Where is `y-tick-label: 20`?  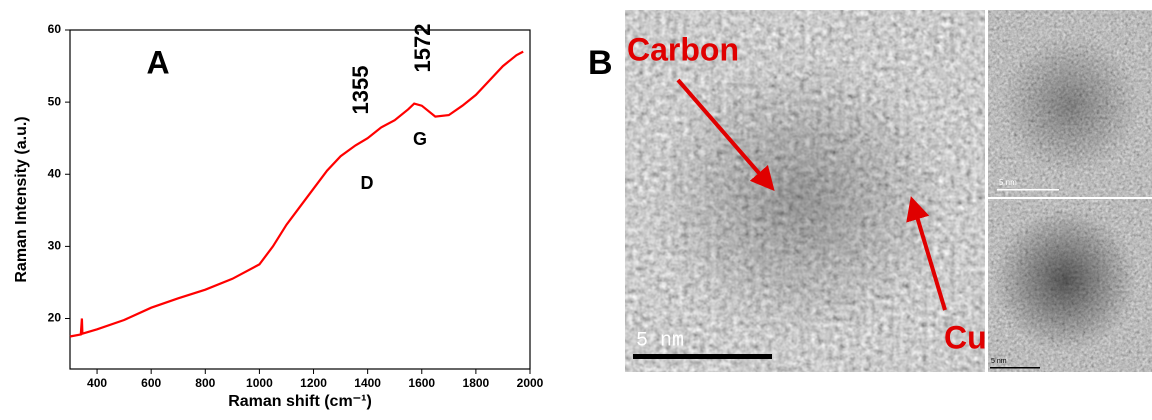
y-tick-label: 20 is located at coordinates (55, 318).